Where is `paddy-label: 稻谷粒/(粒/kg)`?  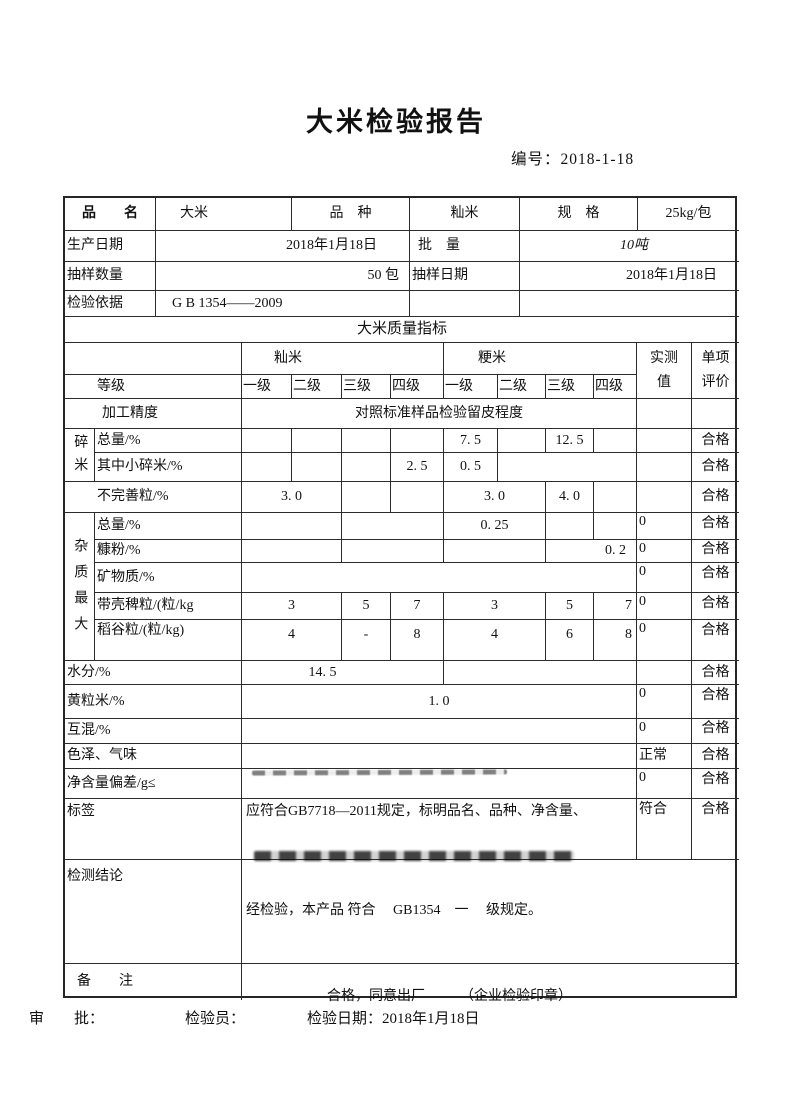
paddy-label: 稻谷粒/(粒/kg) is located at coordinates (168, 640).